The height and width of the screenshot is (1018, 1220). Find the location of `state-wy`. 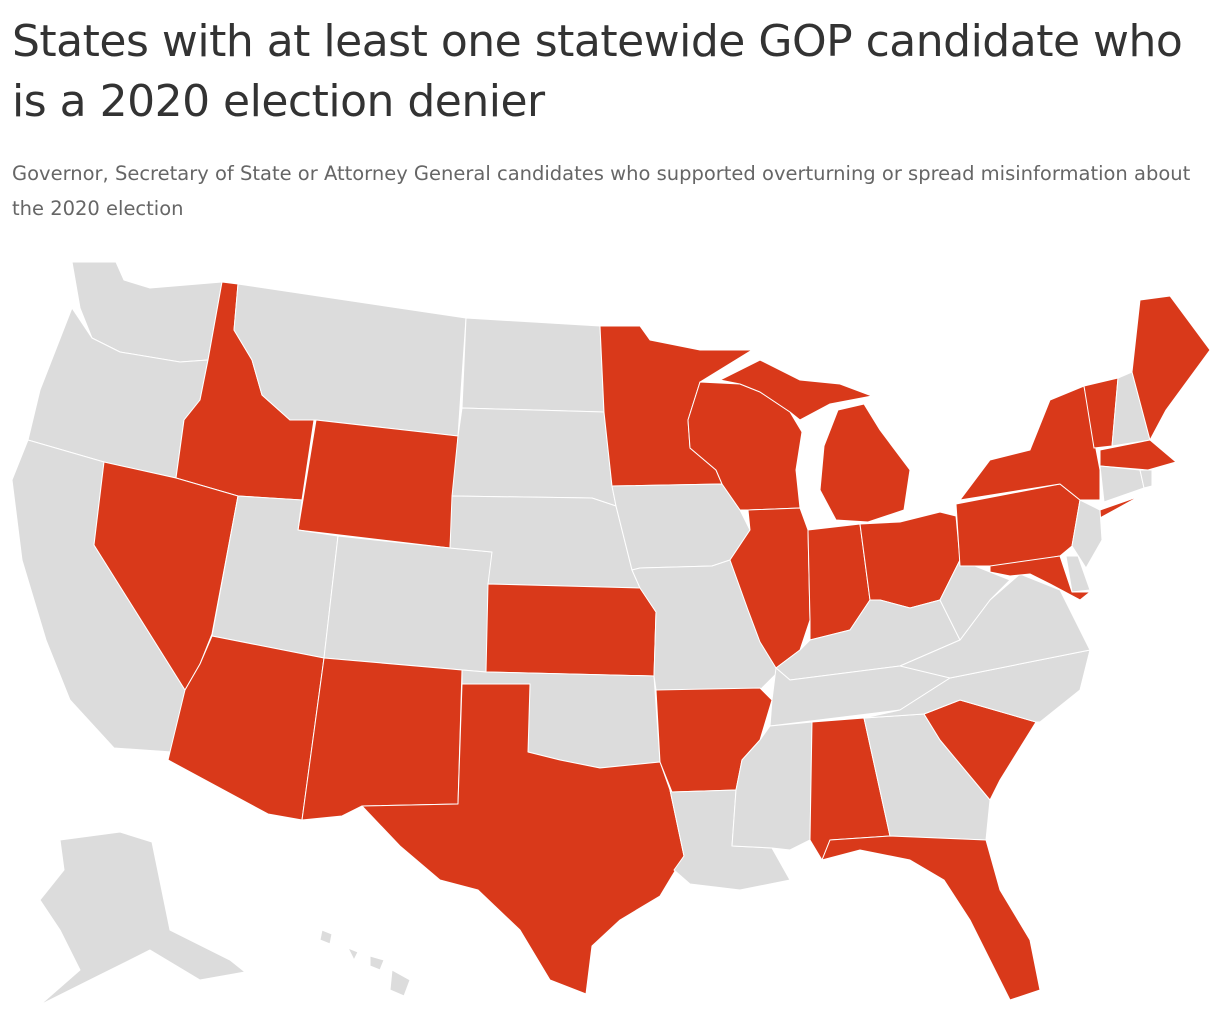

state-wy is located at coordinates (378, 484).